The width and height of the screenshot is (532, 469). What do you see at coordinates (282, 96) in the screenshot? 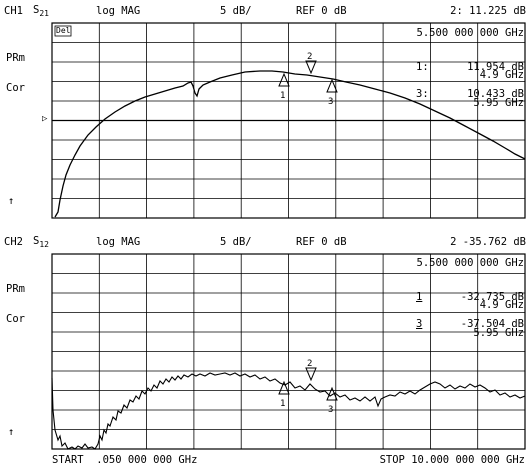
I see `ch1-marker-1-label: 1` at bounding box center [282, 96].